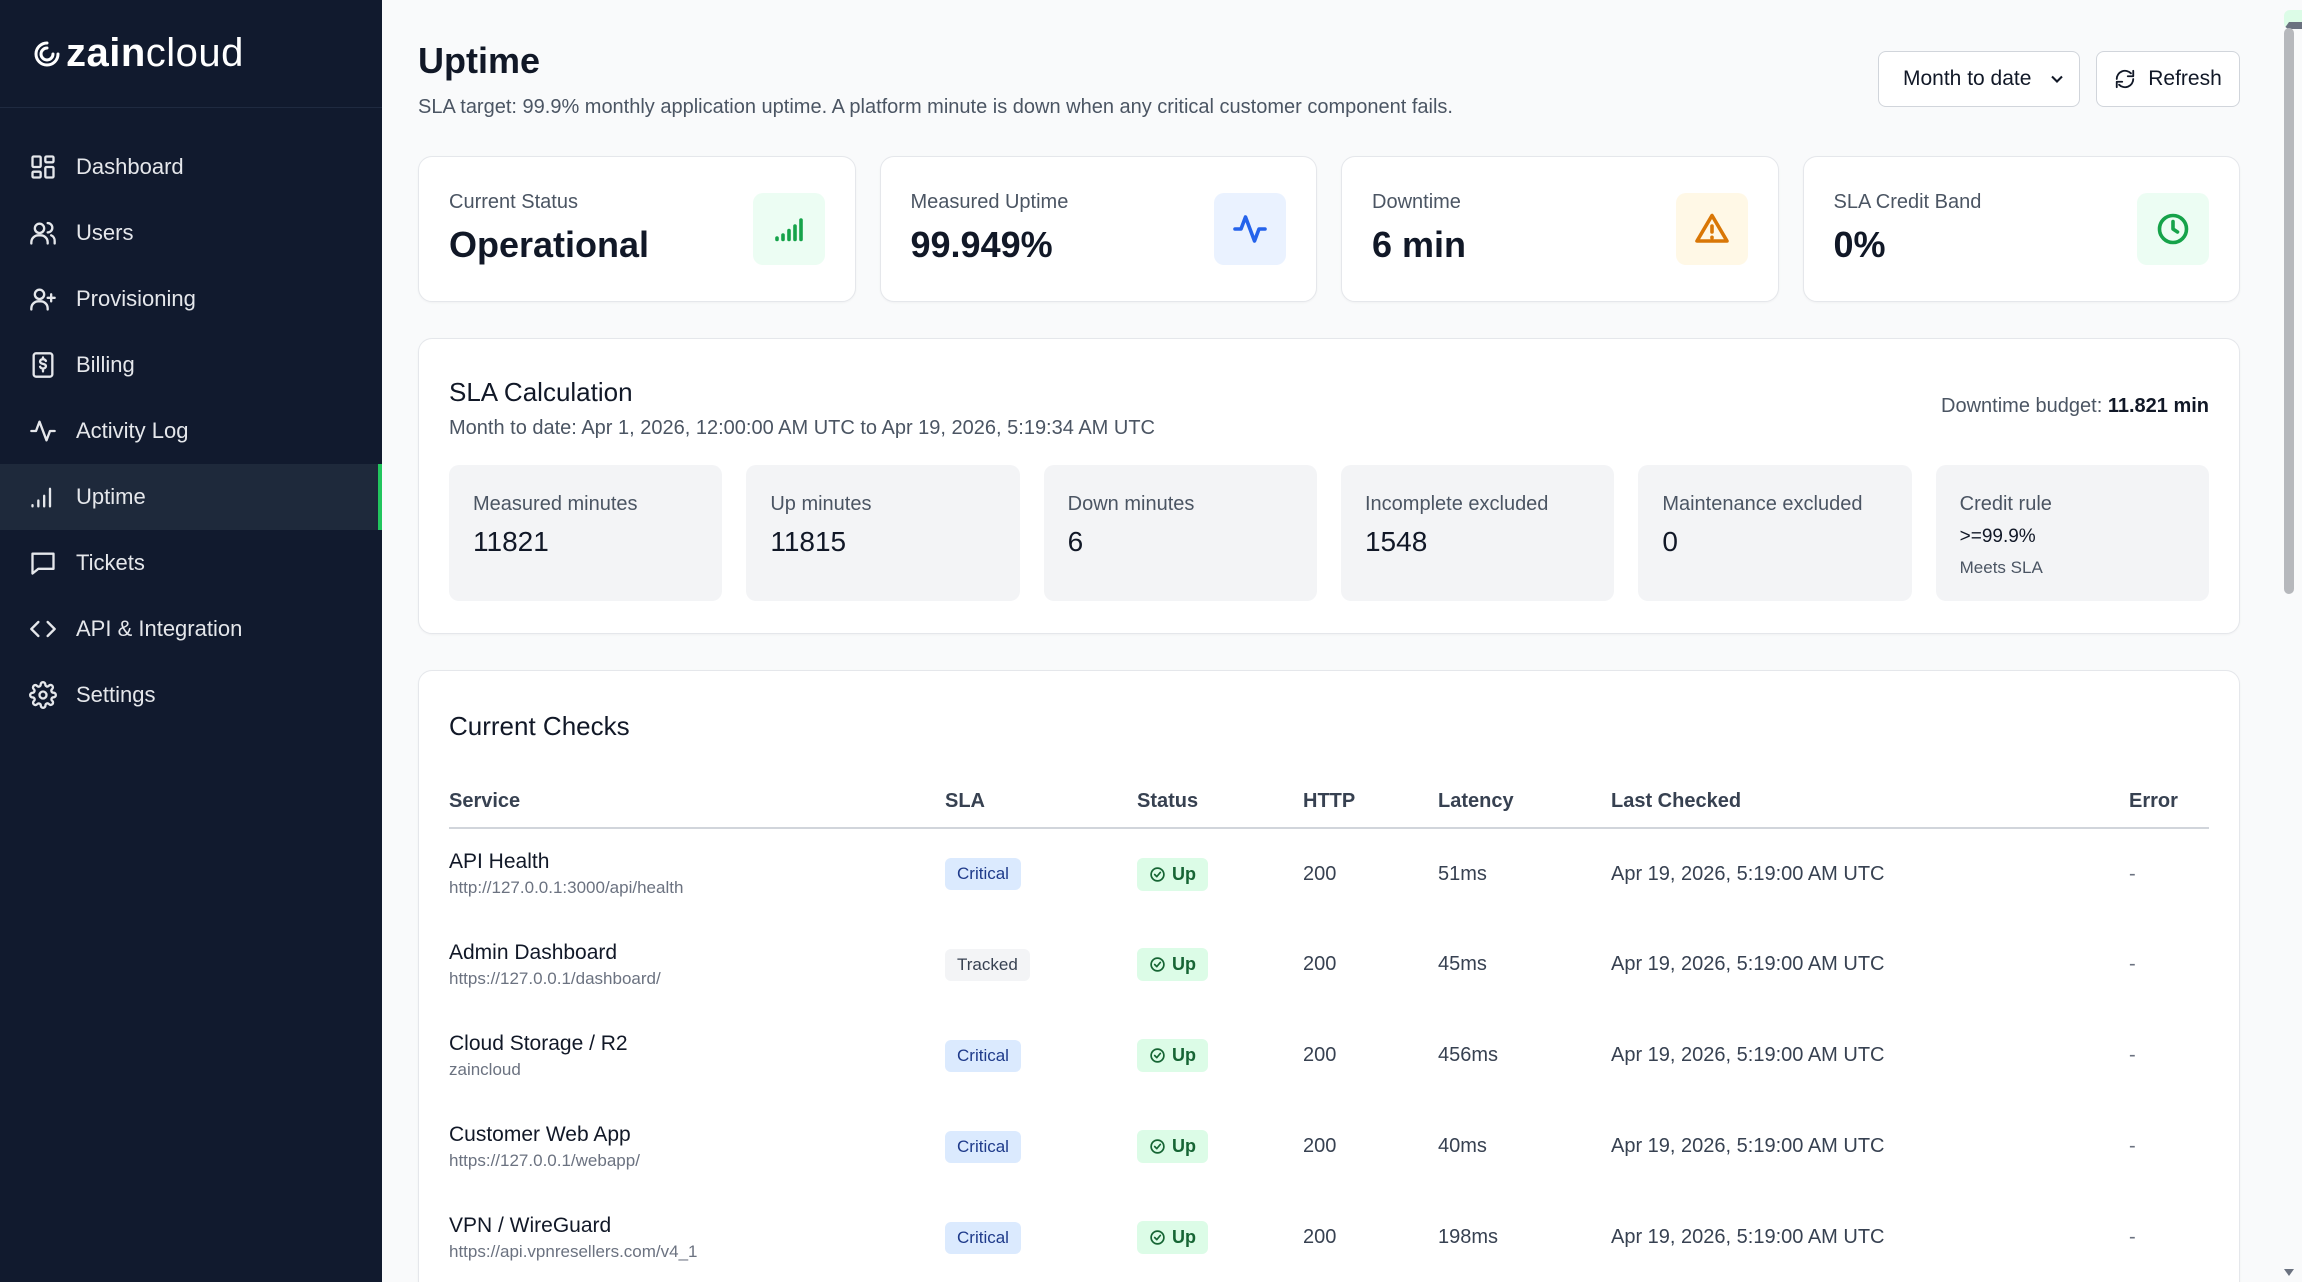 This screenshot has height=1282, width=2302. I want to click on sidebar-item-activity-log: Activity Log, so click(191, 431).